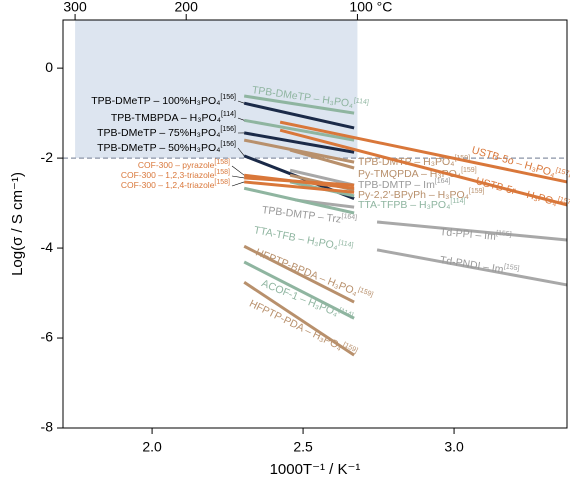 The image size is (570, 490). What do you see at coordinates (152, 447) in the screenshot?
I see `x-tick-label: 2.0` at bounding box center [152, 447].